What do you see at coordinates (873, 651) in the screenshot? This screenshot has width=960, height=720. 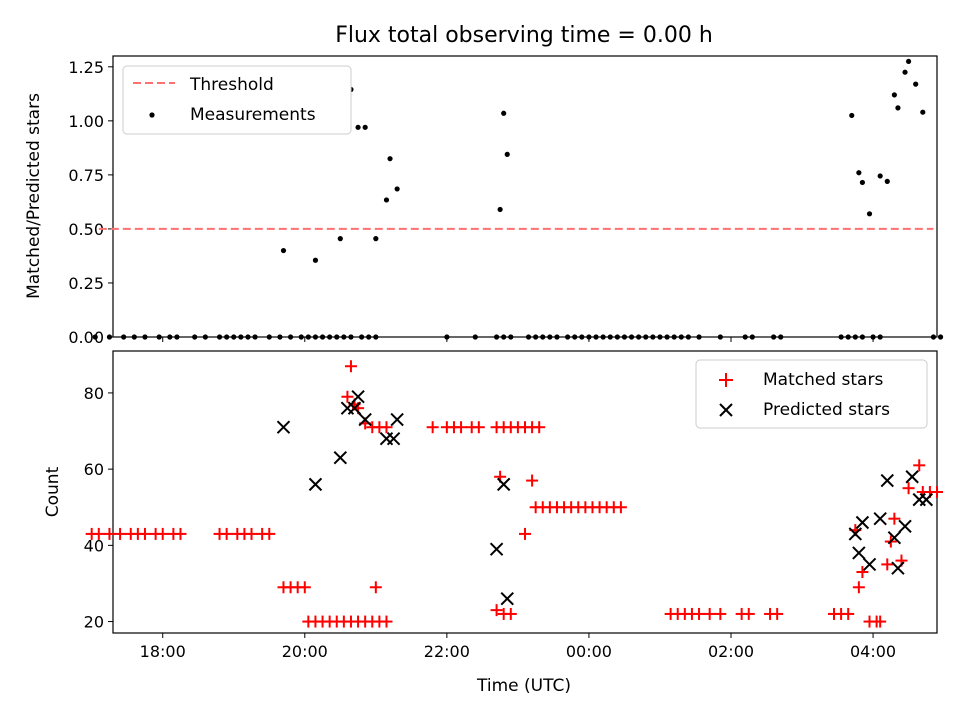 I see `x-tick-label: 04:00` at bounding box center [873, 651].